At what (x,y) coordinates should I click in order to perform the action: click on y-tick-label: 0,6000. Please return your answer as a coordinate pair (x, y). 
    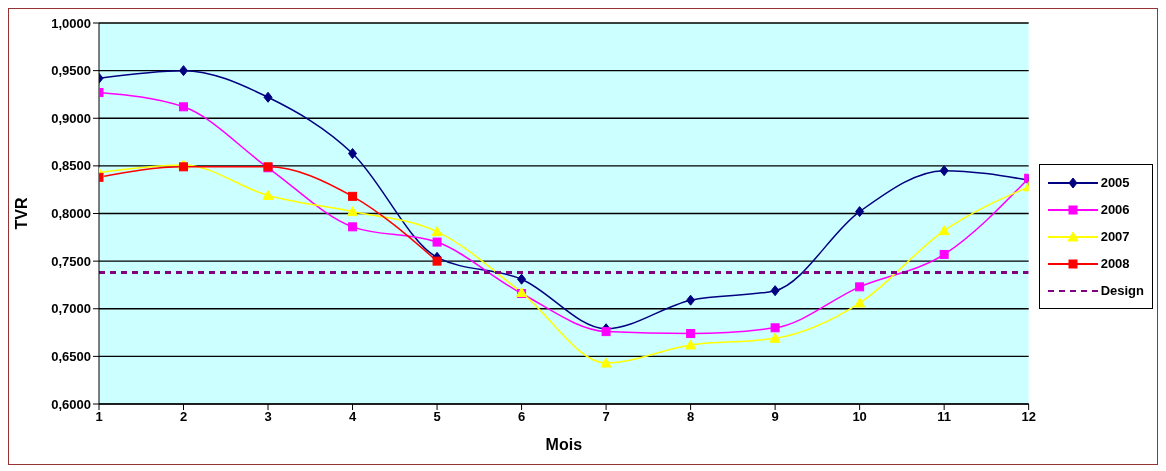
    Looking at the image, I should click on (71, 404).